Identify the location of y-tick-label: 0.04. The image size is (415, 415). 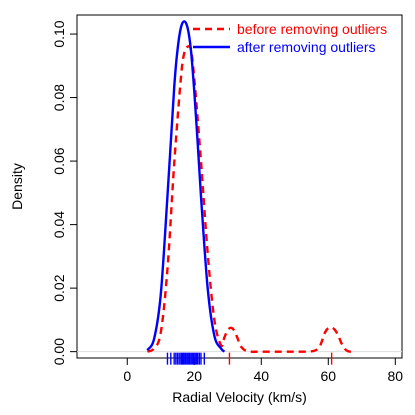
(59, 224).